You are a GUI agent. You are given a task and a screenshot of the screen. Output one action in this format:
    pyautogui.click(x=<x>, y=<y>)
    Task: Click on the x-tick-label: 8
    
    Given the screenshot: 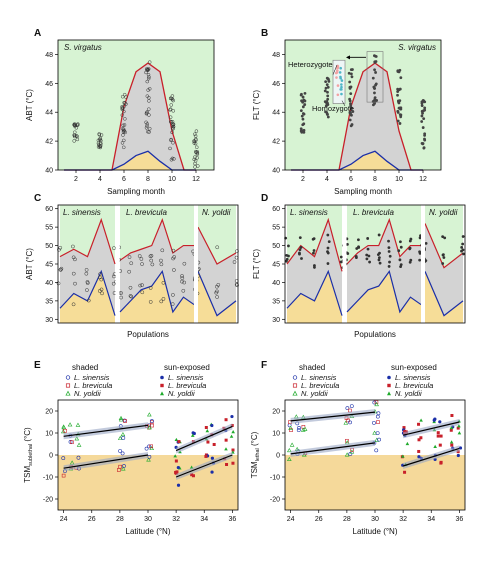 What is the action you would take?
    pyautogui.click(x=375, y=179)
    